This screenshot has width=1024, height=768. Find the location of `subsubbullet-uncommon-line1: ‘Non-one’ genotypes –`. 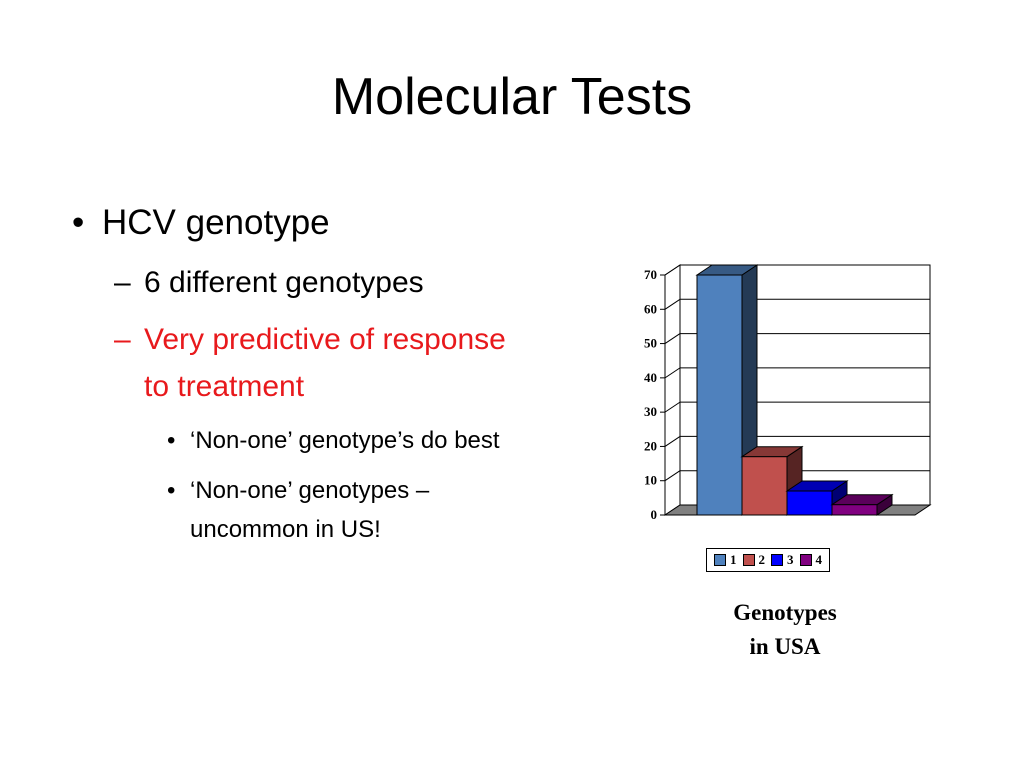

subsubbullet-uncommon-line1: ‘Non-one’ genotypes – is located at coordinates (310, 490).